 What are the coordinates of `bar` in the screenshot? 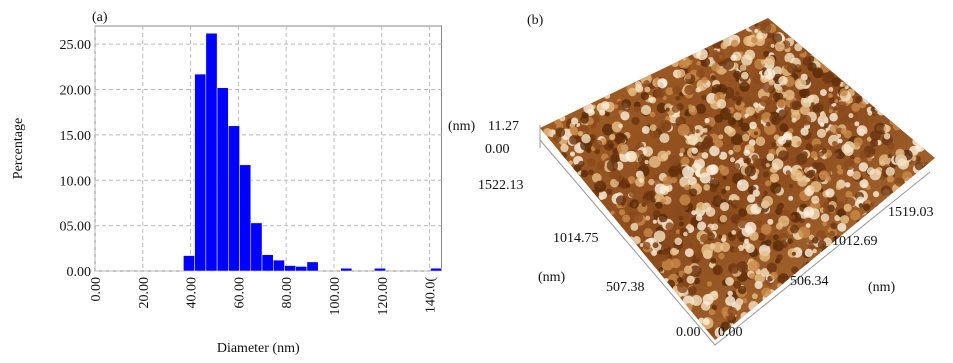 It's located at (222, 179).